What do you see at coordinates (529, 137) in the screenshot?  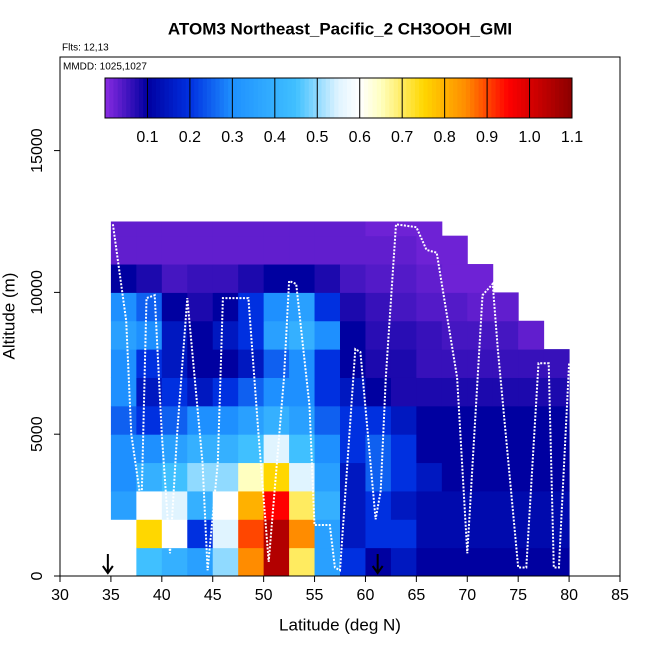 I see `colorbar-tick-label: 1.0` at bounding box center [529, 137].